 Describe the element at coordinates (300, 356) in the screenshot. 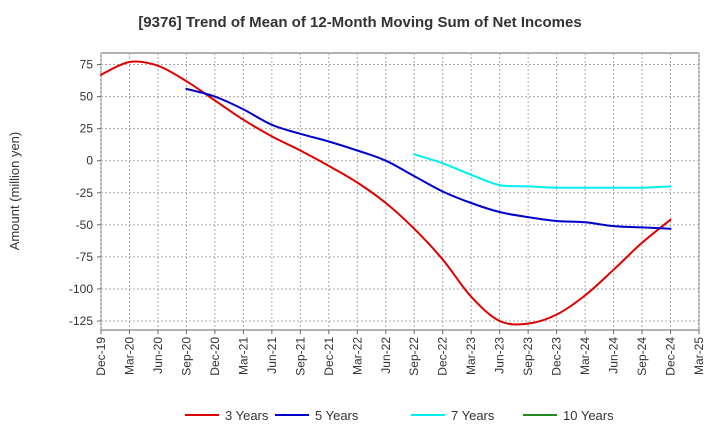

I see `x-tick-label: Sep-21` at that location.